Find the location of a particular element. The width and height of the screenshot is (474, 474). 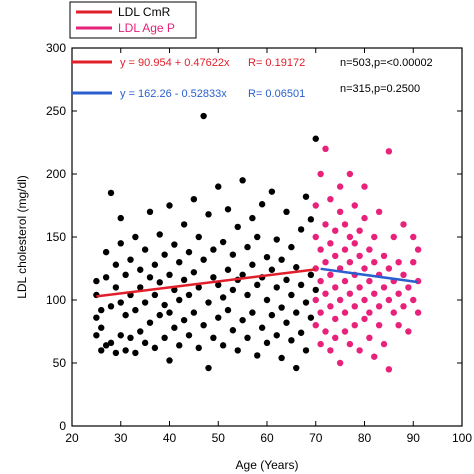

legend: LDL CmR LDL Age P is located at coordinates (133, 20).